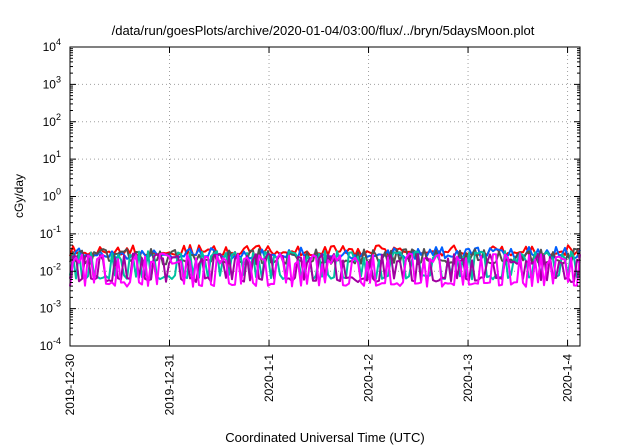  What do you see at coordinates (468, 378) in the screenshot?
I see `x-tick-label: 2020-1-3` at bounding box center [468, 378].